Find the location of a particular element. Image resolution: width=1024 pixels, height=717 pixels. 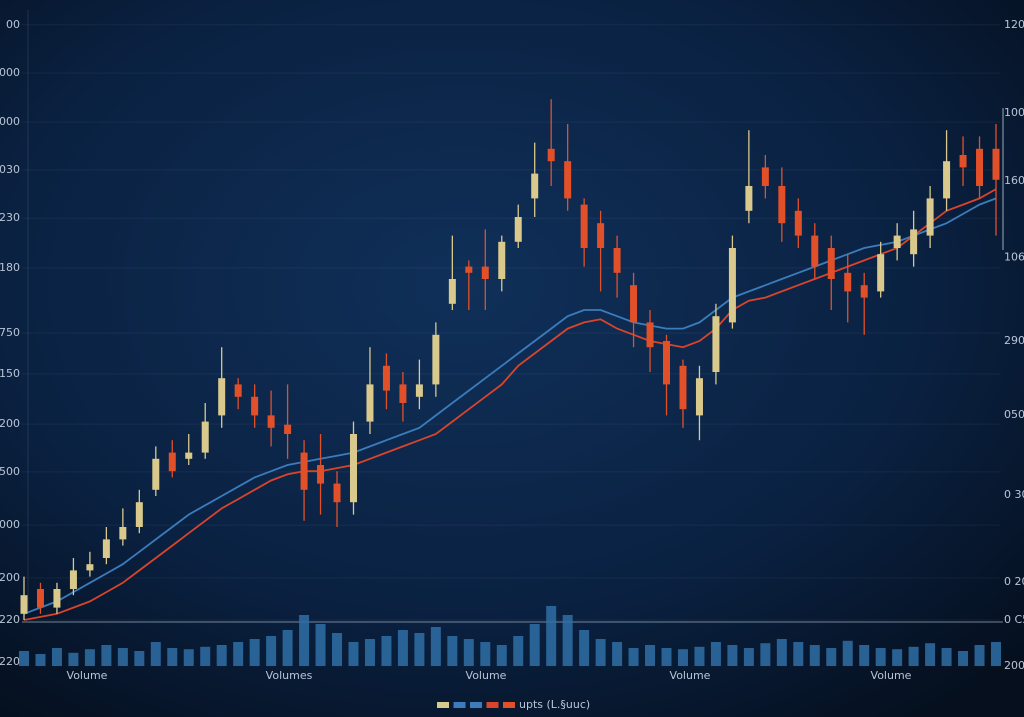

y-tick-label: 200 is located at coordinates (10, 423).